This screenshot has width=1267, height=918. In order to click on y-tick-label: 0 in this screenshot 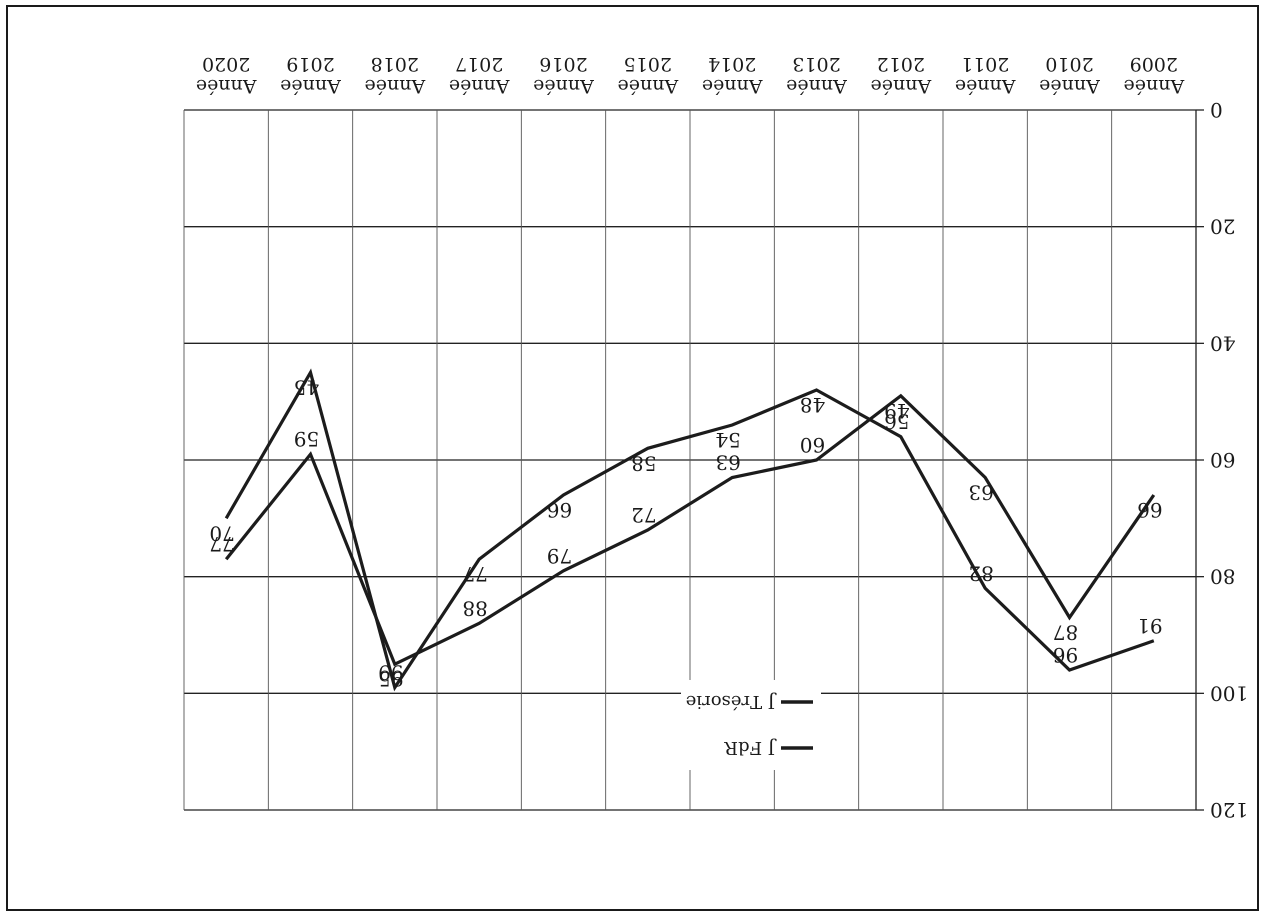, I will do `click(1216, 110)`.